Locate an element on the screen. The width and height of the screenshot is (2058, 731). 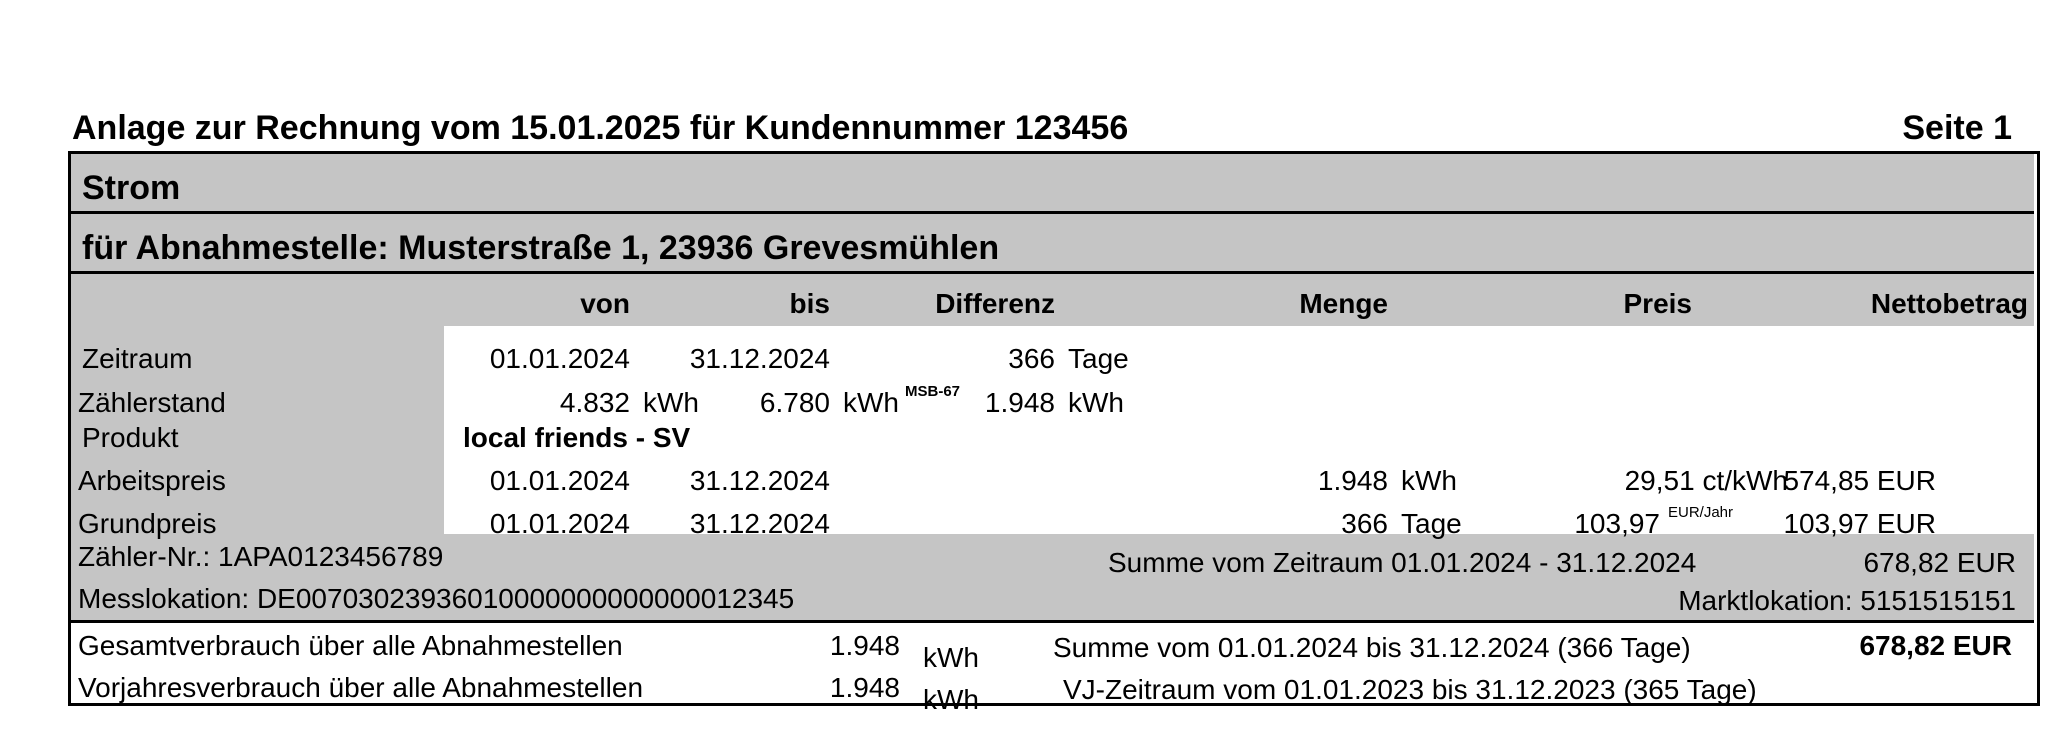
row-arbeitspreis-nettobetrag: 574,85 EUR is located at coordinates (1859, 480).